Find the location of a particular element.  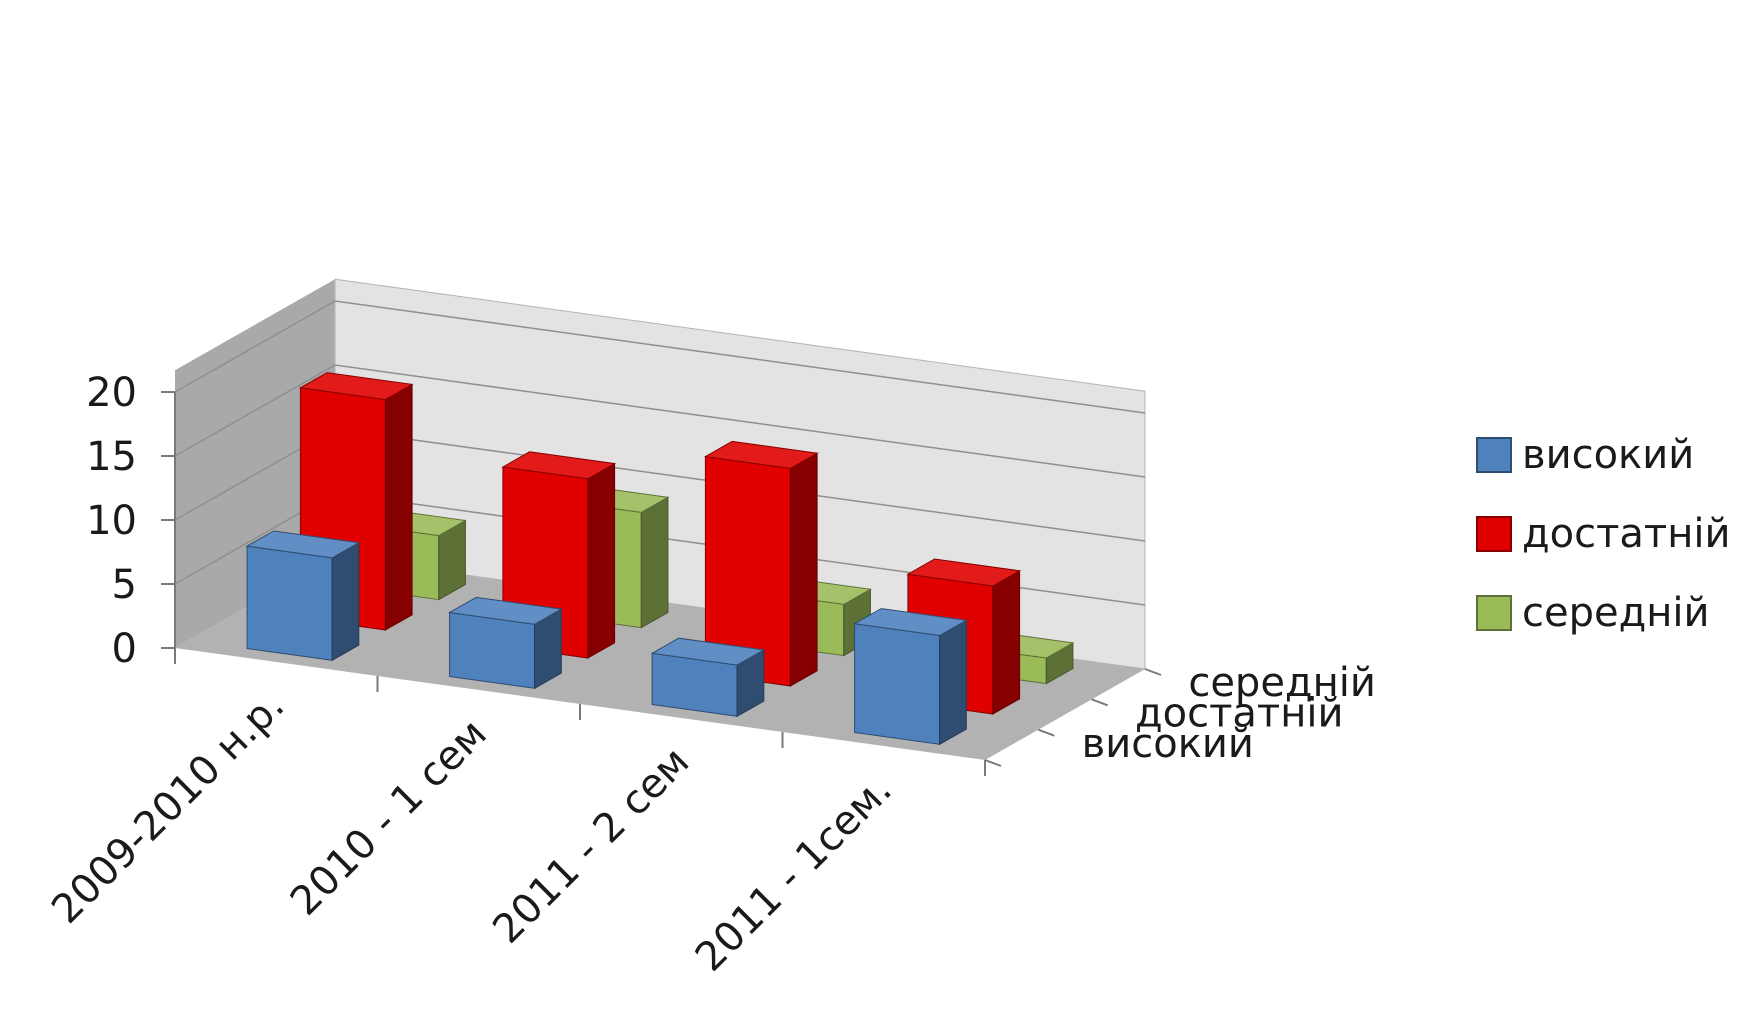

y-tick-label: 15 is located at coordinates (111, 457).